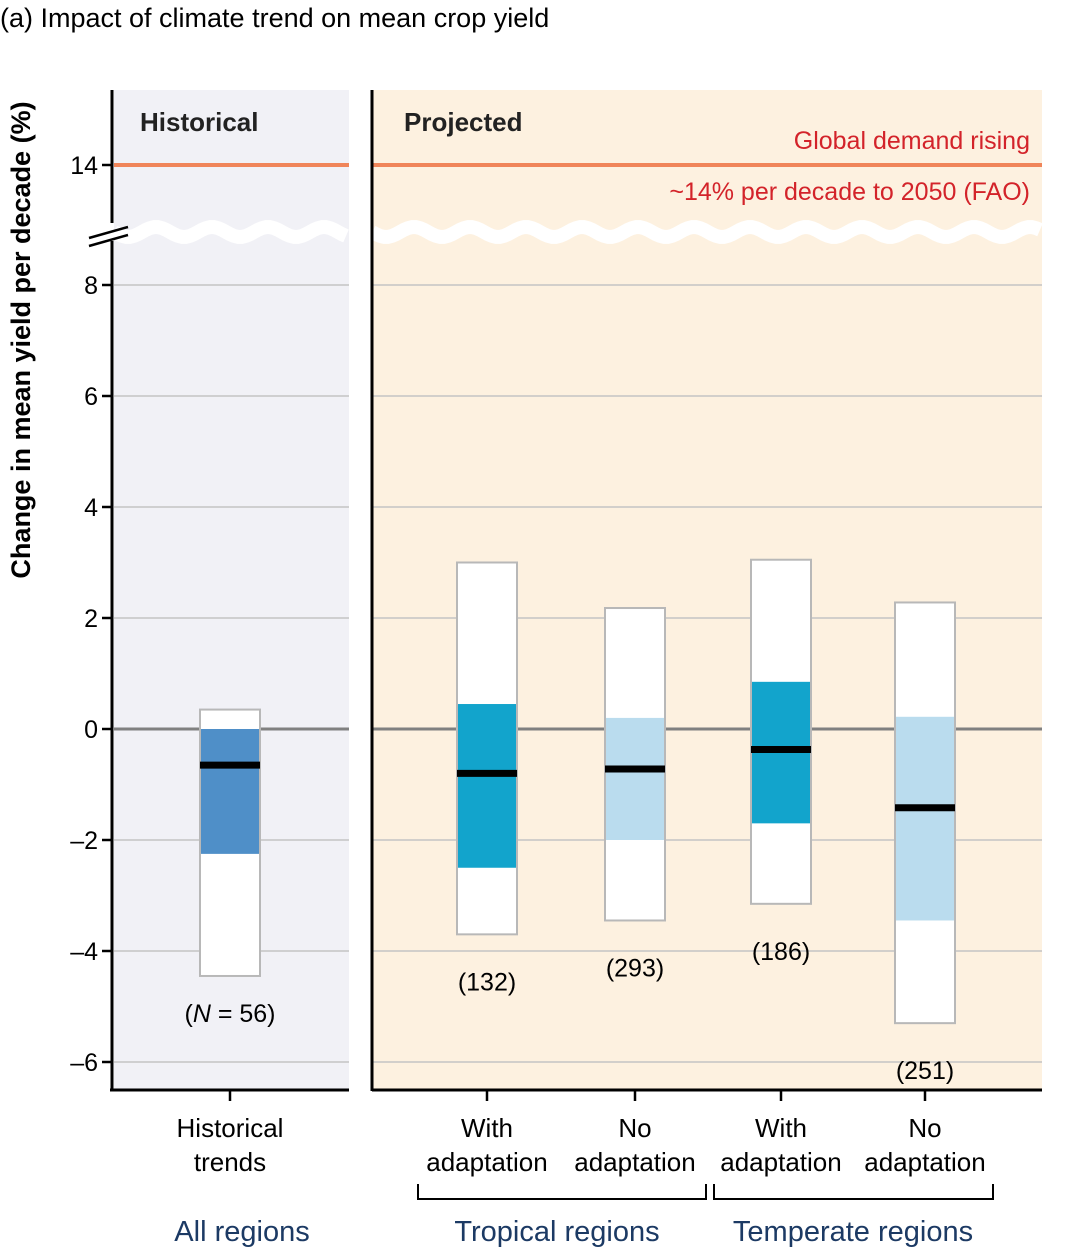 This screenshot has width=1075, height=1250. What do you see at coordinates (241, 1232) in the screenshot?
I see `group-label-all-regions: All regions` at bounding box center [241, 1232].